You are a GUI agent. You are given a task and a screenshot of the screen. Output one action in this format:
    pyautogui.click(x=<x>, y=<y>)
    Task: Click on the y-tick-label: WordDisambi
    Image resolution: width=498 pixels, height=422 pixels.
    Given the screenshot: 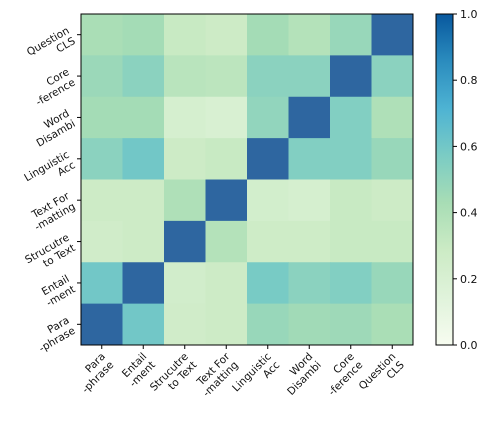 What is the action you would take?
    pyautogui.click(x=53, y=128)
    